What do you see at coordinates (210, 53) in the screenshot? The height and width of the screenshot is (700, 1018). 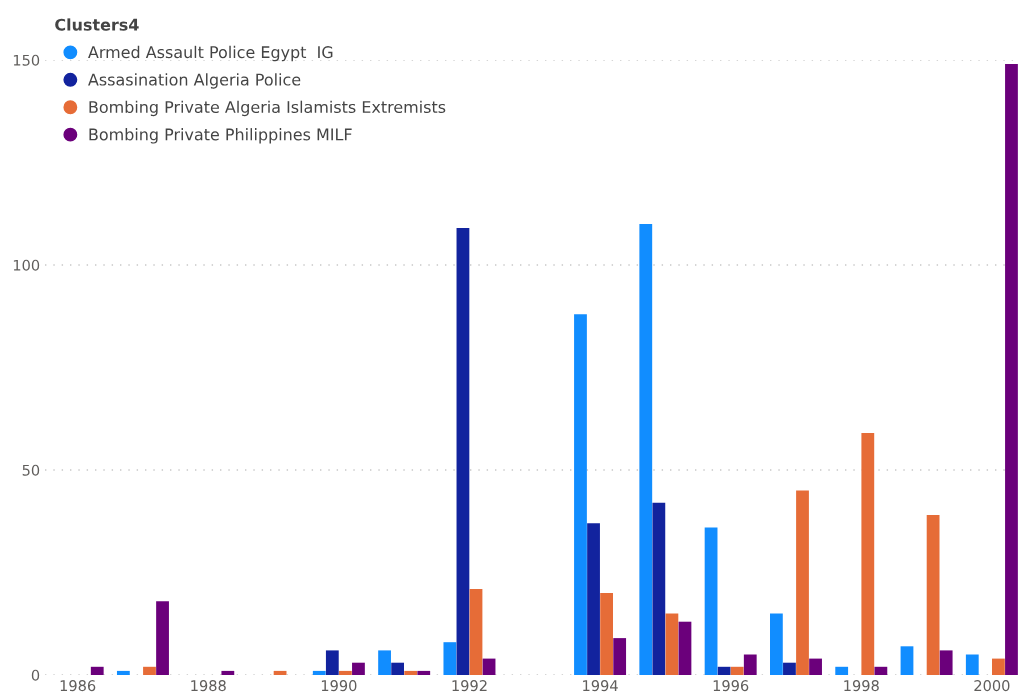 I see `legend-label: Armed Assault Police Egypt IG` at bounding box center [210, 53].